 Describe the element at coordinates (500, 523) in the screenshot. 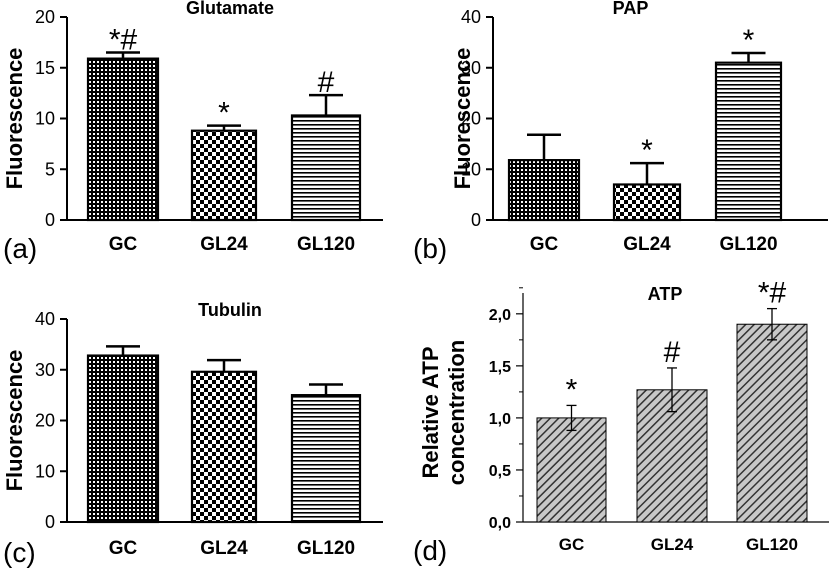

I see `y-tick-label: 0,0` at that location.